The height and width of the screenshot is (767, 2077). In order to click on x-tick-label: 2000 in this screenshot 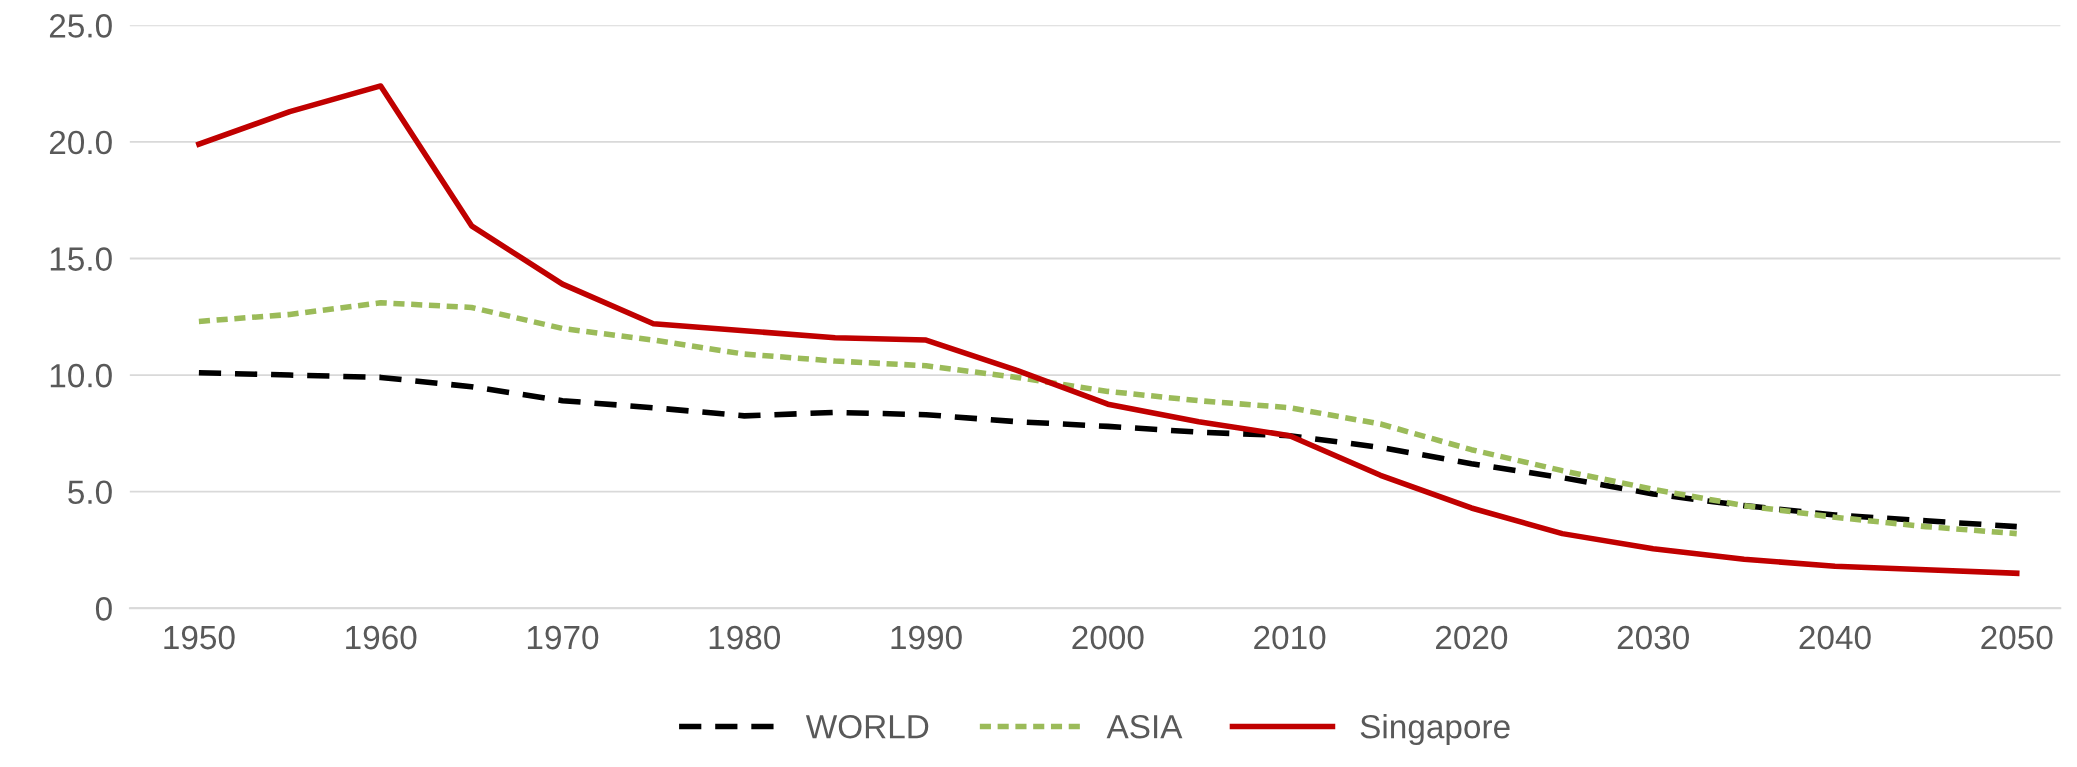, I will do `click(1108, 637)`.